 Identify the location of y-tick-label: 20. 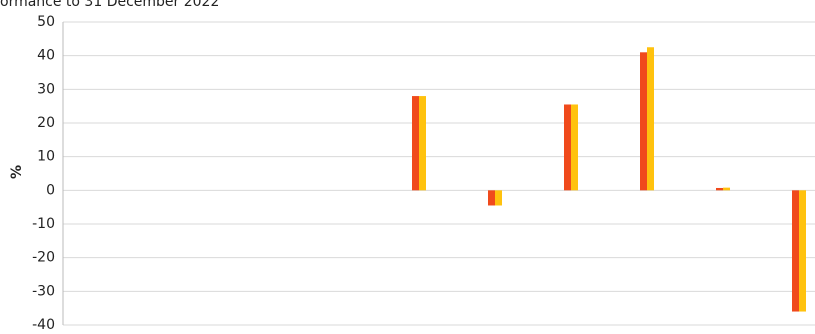
(46, 123).